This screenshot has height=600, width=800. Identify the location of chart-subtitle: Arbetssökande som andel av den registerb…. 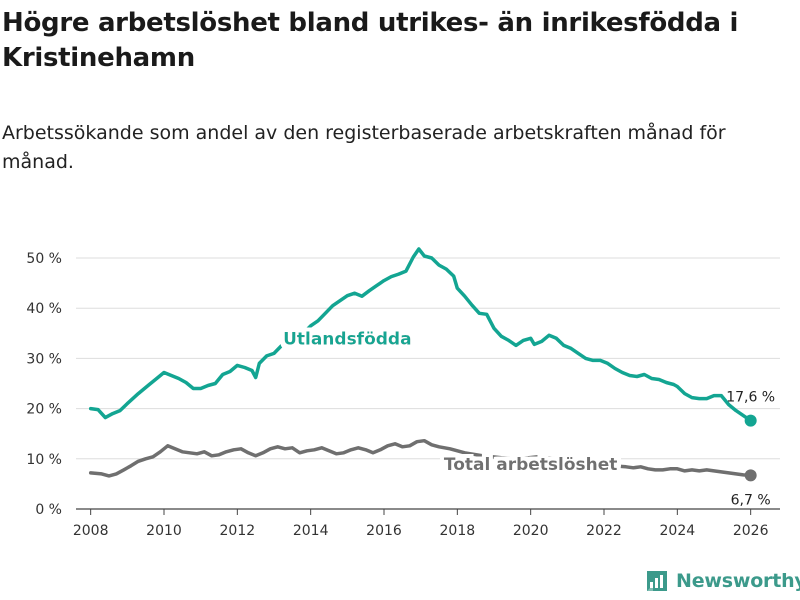
(364, 147).